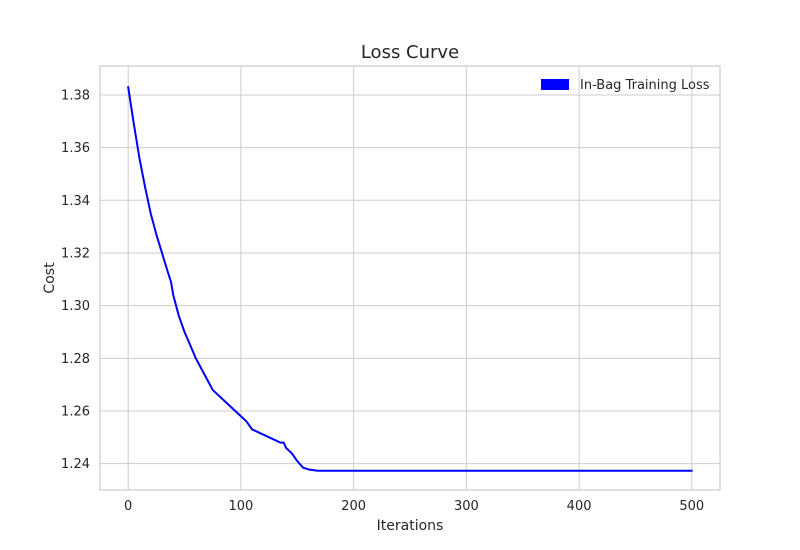 The image size is (800, 550). What do you see at coordinates (579, 506) in the screenshot?
I see `x-tick-label: 400` at bounding box center [579, 506].